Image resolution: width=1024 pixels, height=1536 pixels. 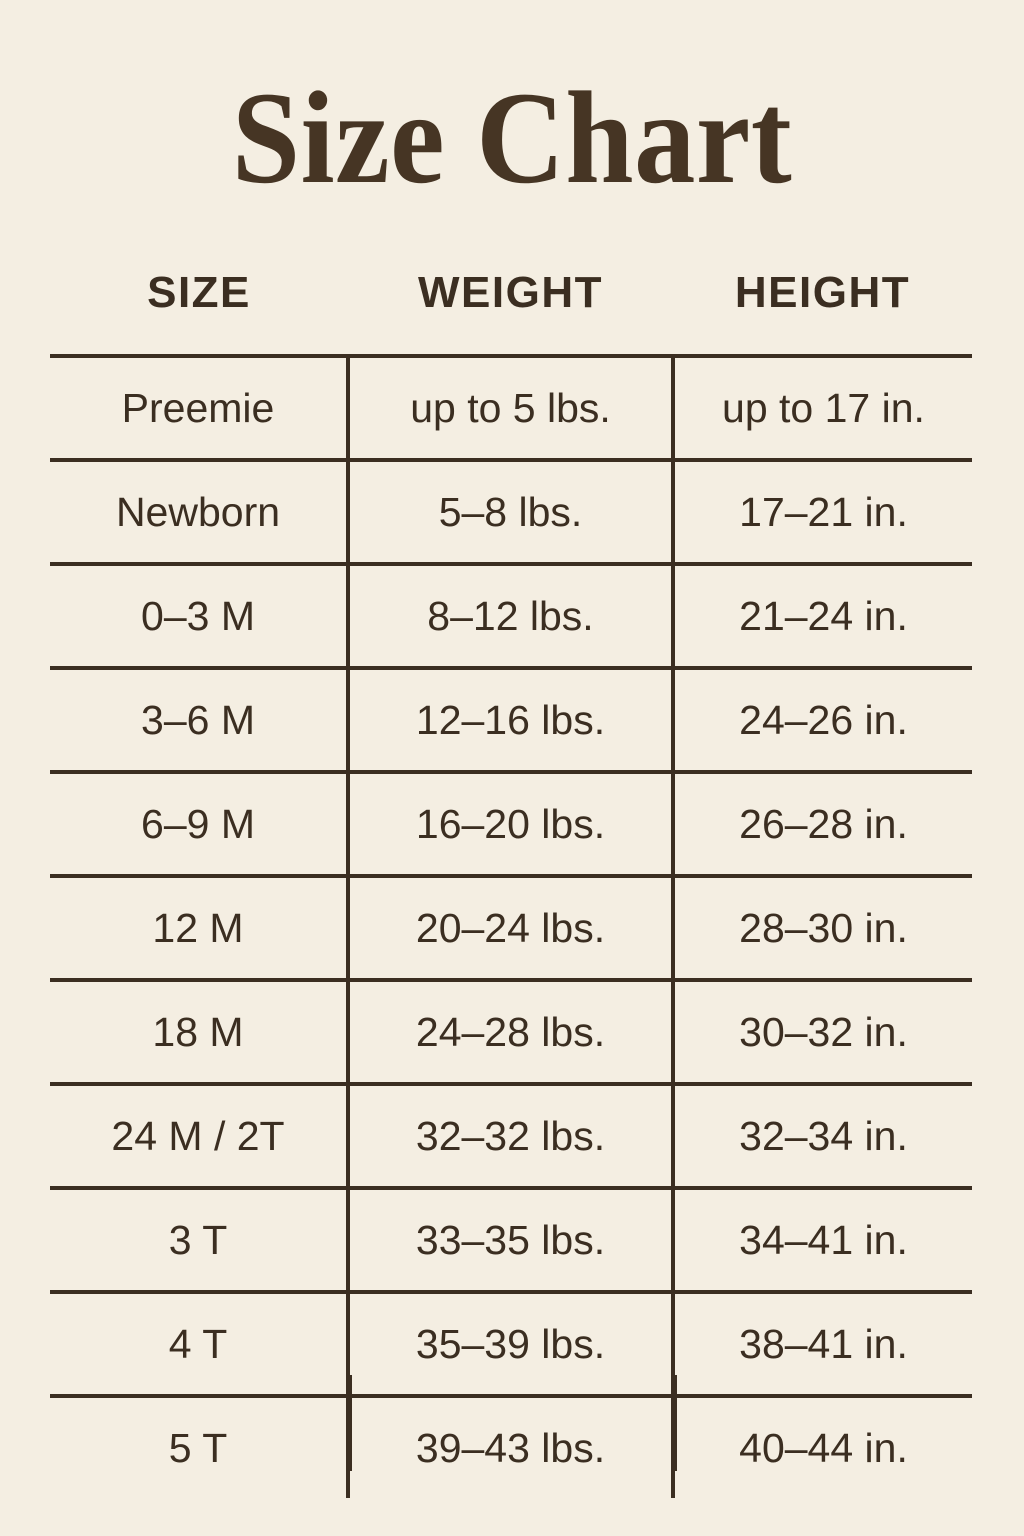 I want to click on cell-height: 30–32 in., so click(x=822, y=1031).